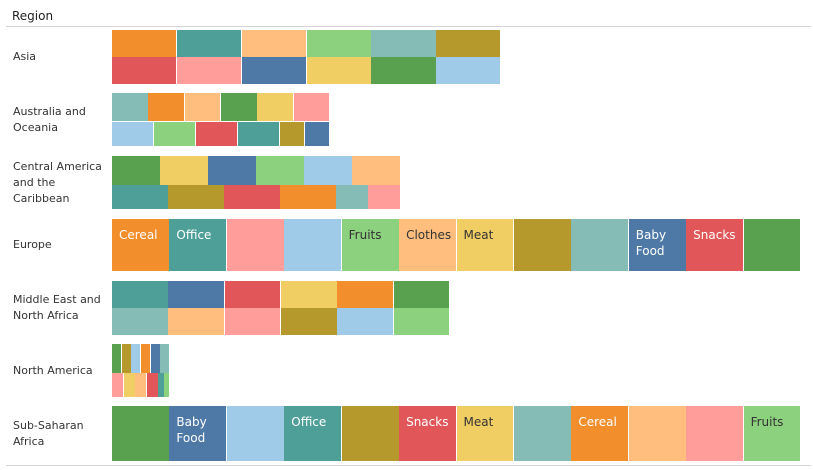  What do you see at coordinates (57, 307) in the screenshot?
I see `region-label: Middle East and North Africa` at bounding box center [57, 307].